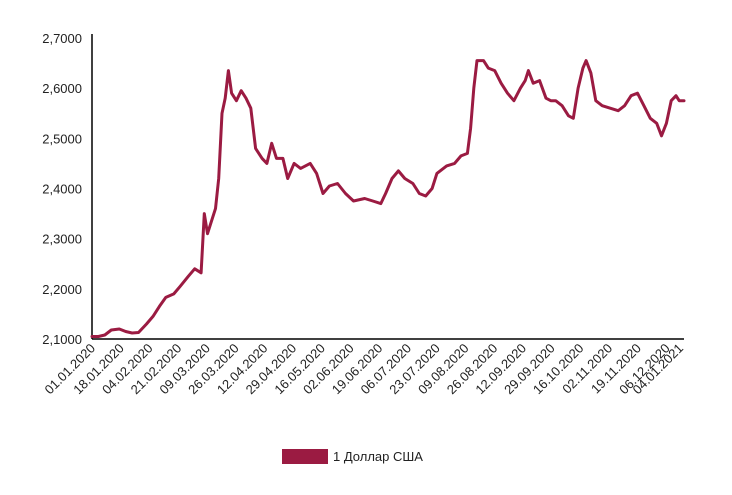  What do you see at coordinates (62, 38) in the screenshot?
I see `y-tick-label: 2,7000` at bounding box center [62, 38].